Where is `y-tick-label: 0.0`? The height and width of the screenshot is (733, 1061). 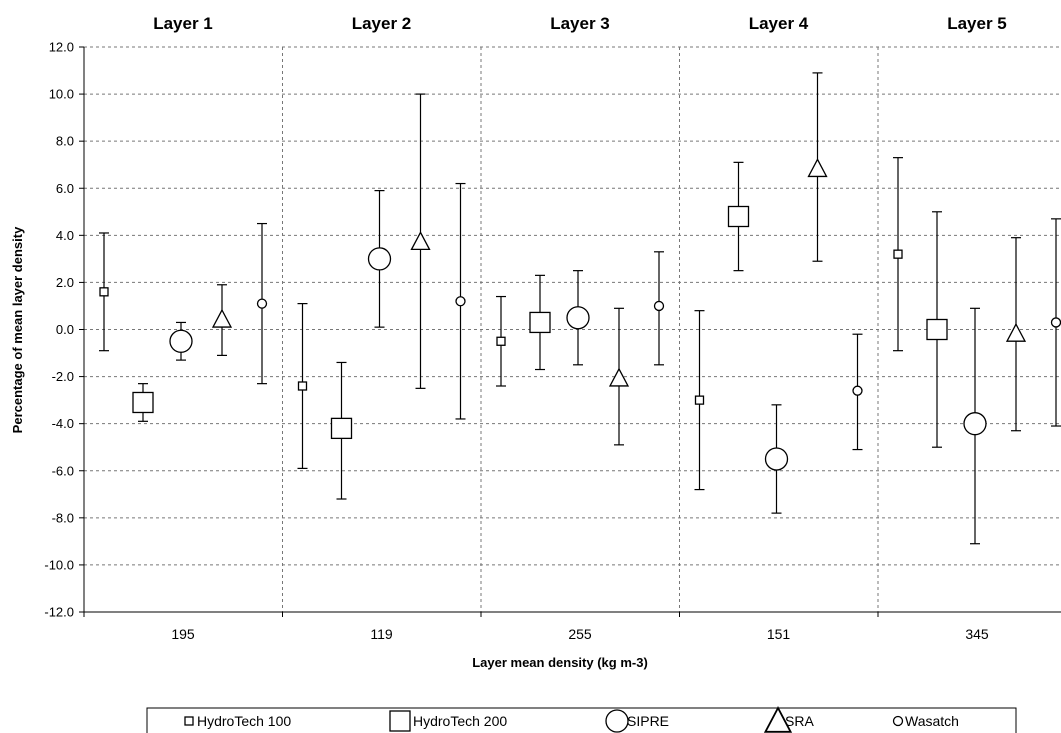 y-tick-label: 0.0 is located at coordinates (65, 329).